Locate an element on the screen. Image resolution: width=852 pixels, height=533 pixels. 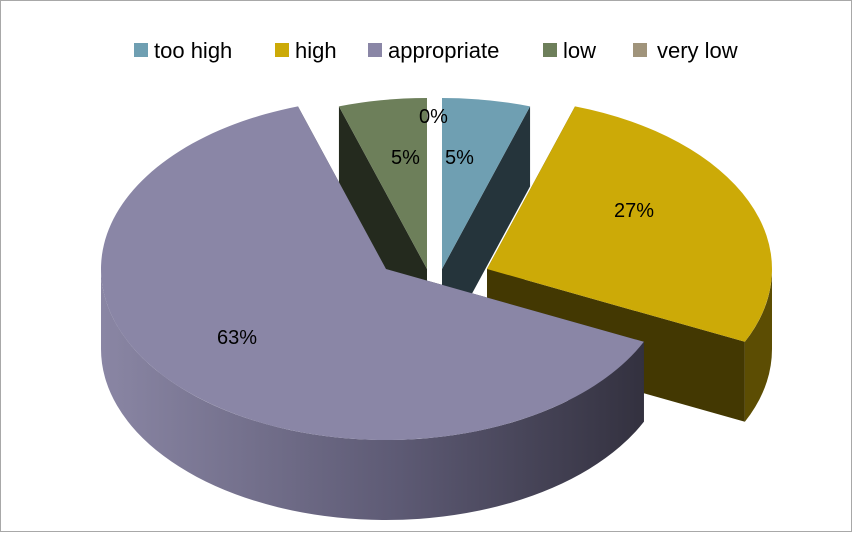
legend: too high high appropriate low very low is located at coordinates (436, 50).